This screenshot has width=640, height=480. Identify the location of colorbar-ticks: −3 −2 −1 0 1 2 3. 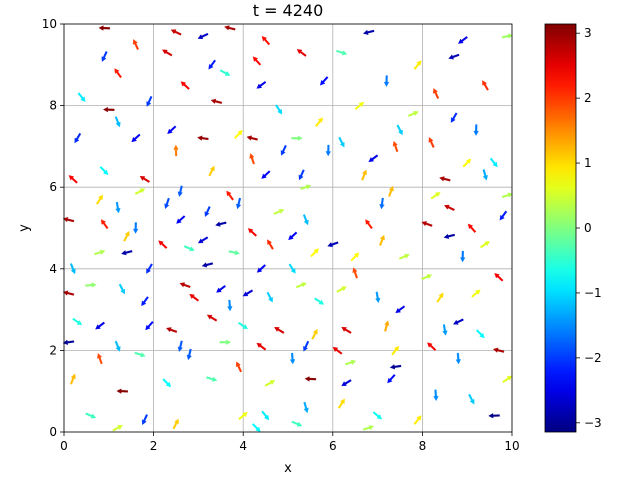
(589, 228).